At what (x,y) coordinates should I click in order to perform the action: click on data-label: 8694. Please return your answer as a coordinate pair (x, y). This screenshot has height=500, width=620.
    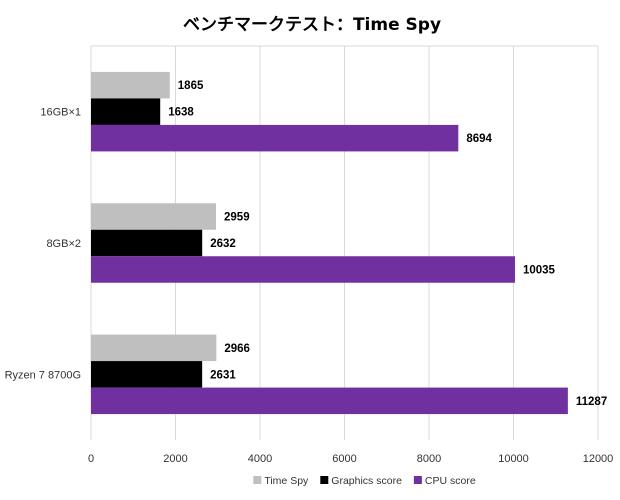
    Looking at the image, I should click on (479, 139).